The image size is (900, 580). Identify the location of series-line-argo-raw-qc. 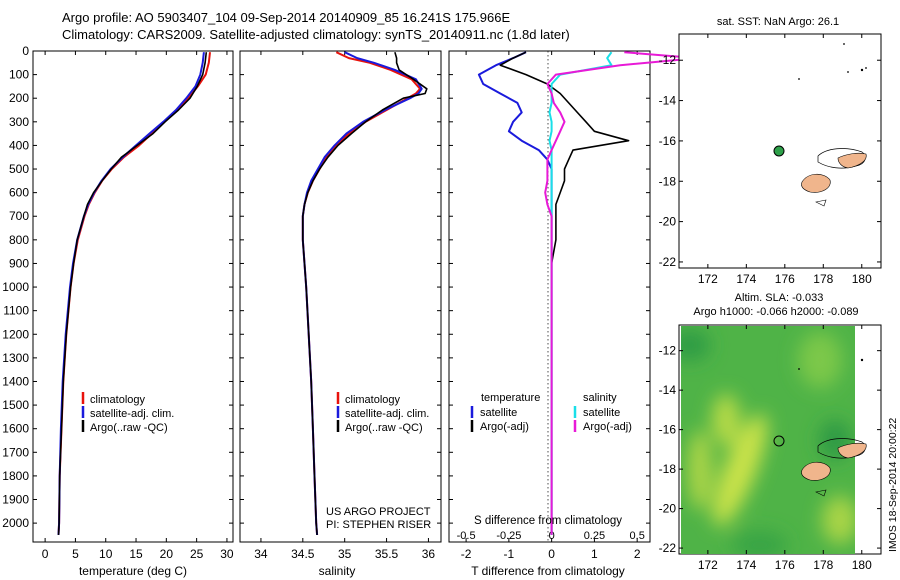
(132, 293).